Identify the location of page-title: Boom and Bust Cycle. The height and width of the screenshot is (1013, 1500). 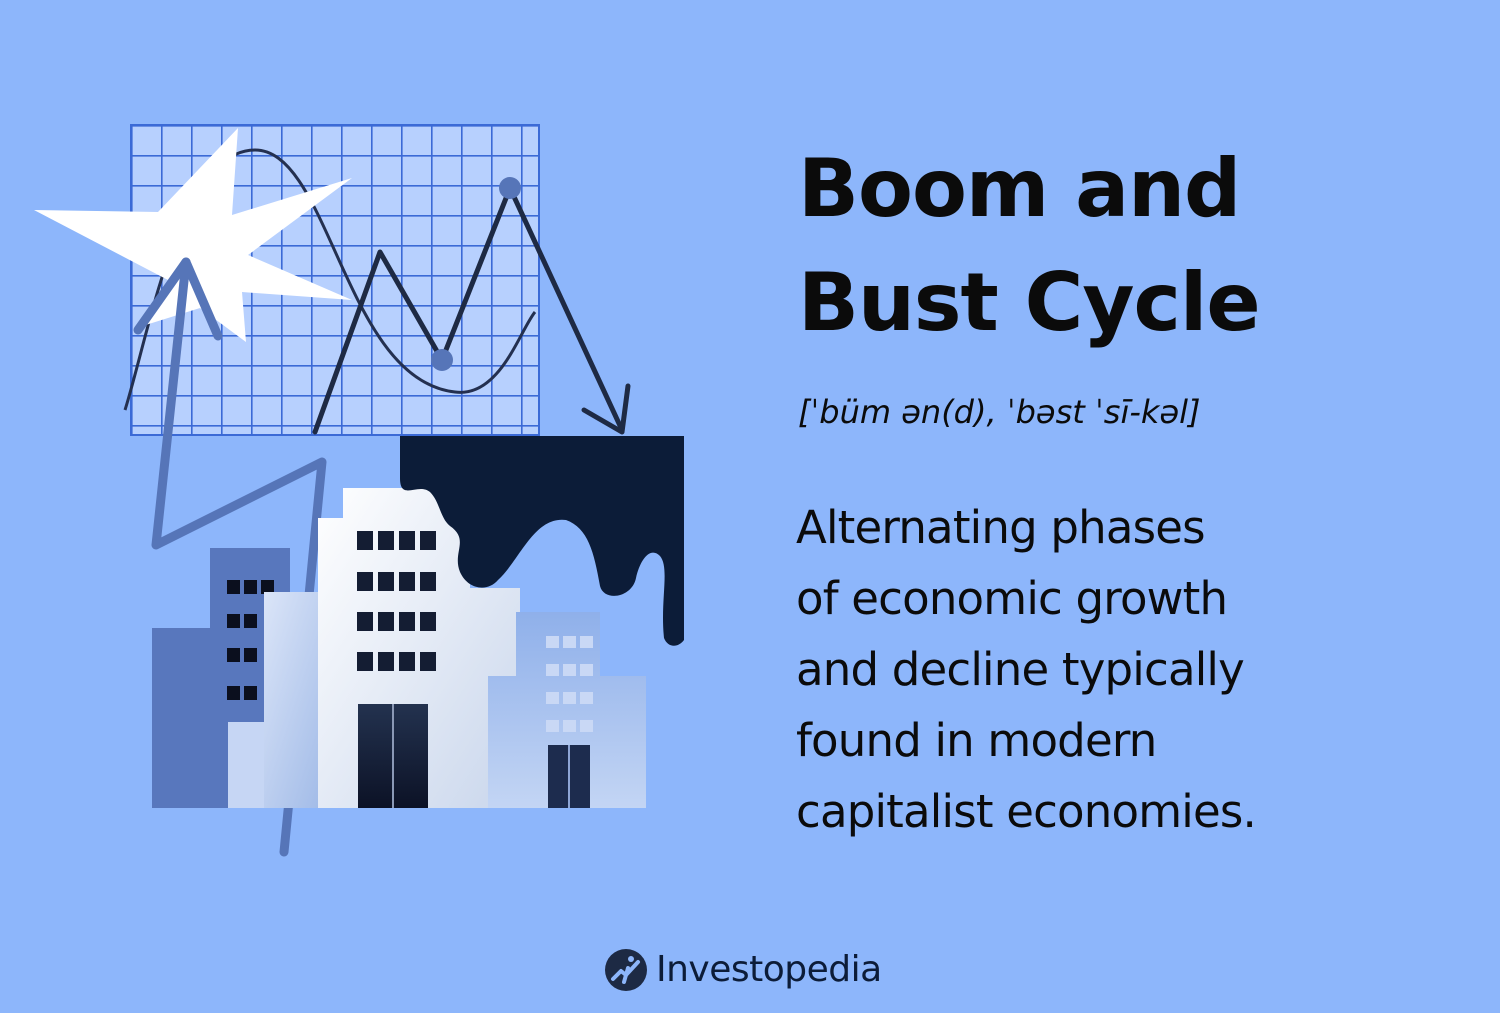
(1128, 246).